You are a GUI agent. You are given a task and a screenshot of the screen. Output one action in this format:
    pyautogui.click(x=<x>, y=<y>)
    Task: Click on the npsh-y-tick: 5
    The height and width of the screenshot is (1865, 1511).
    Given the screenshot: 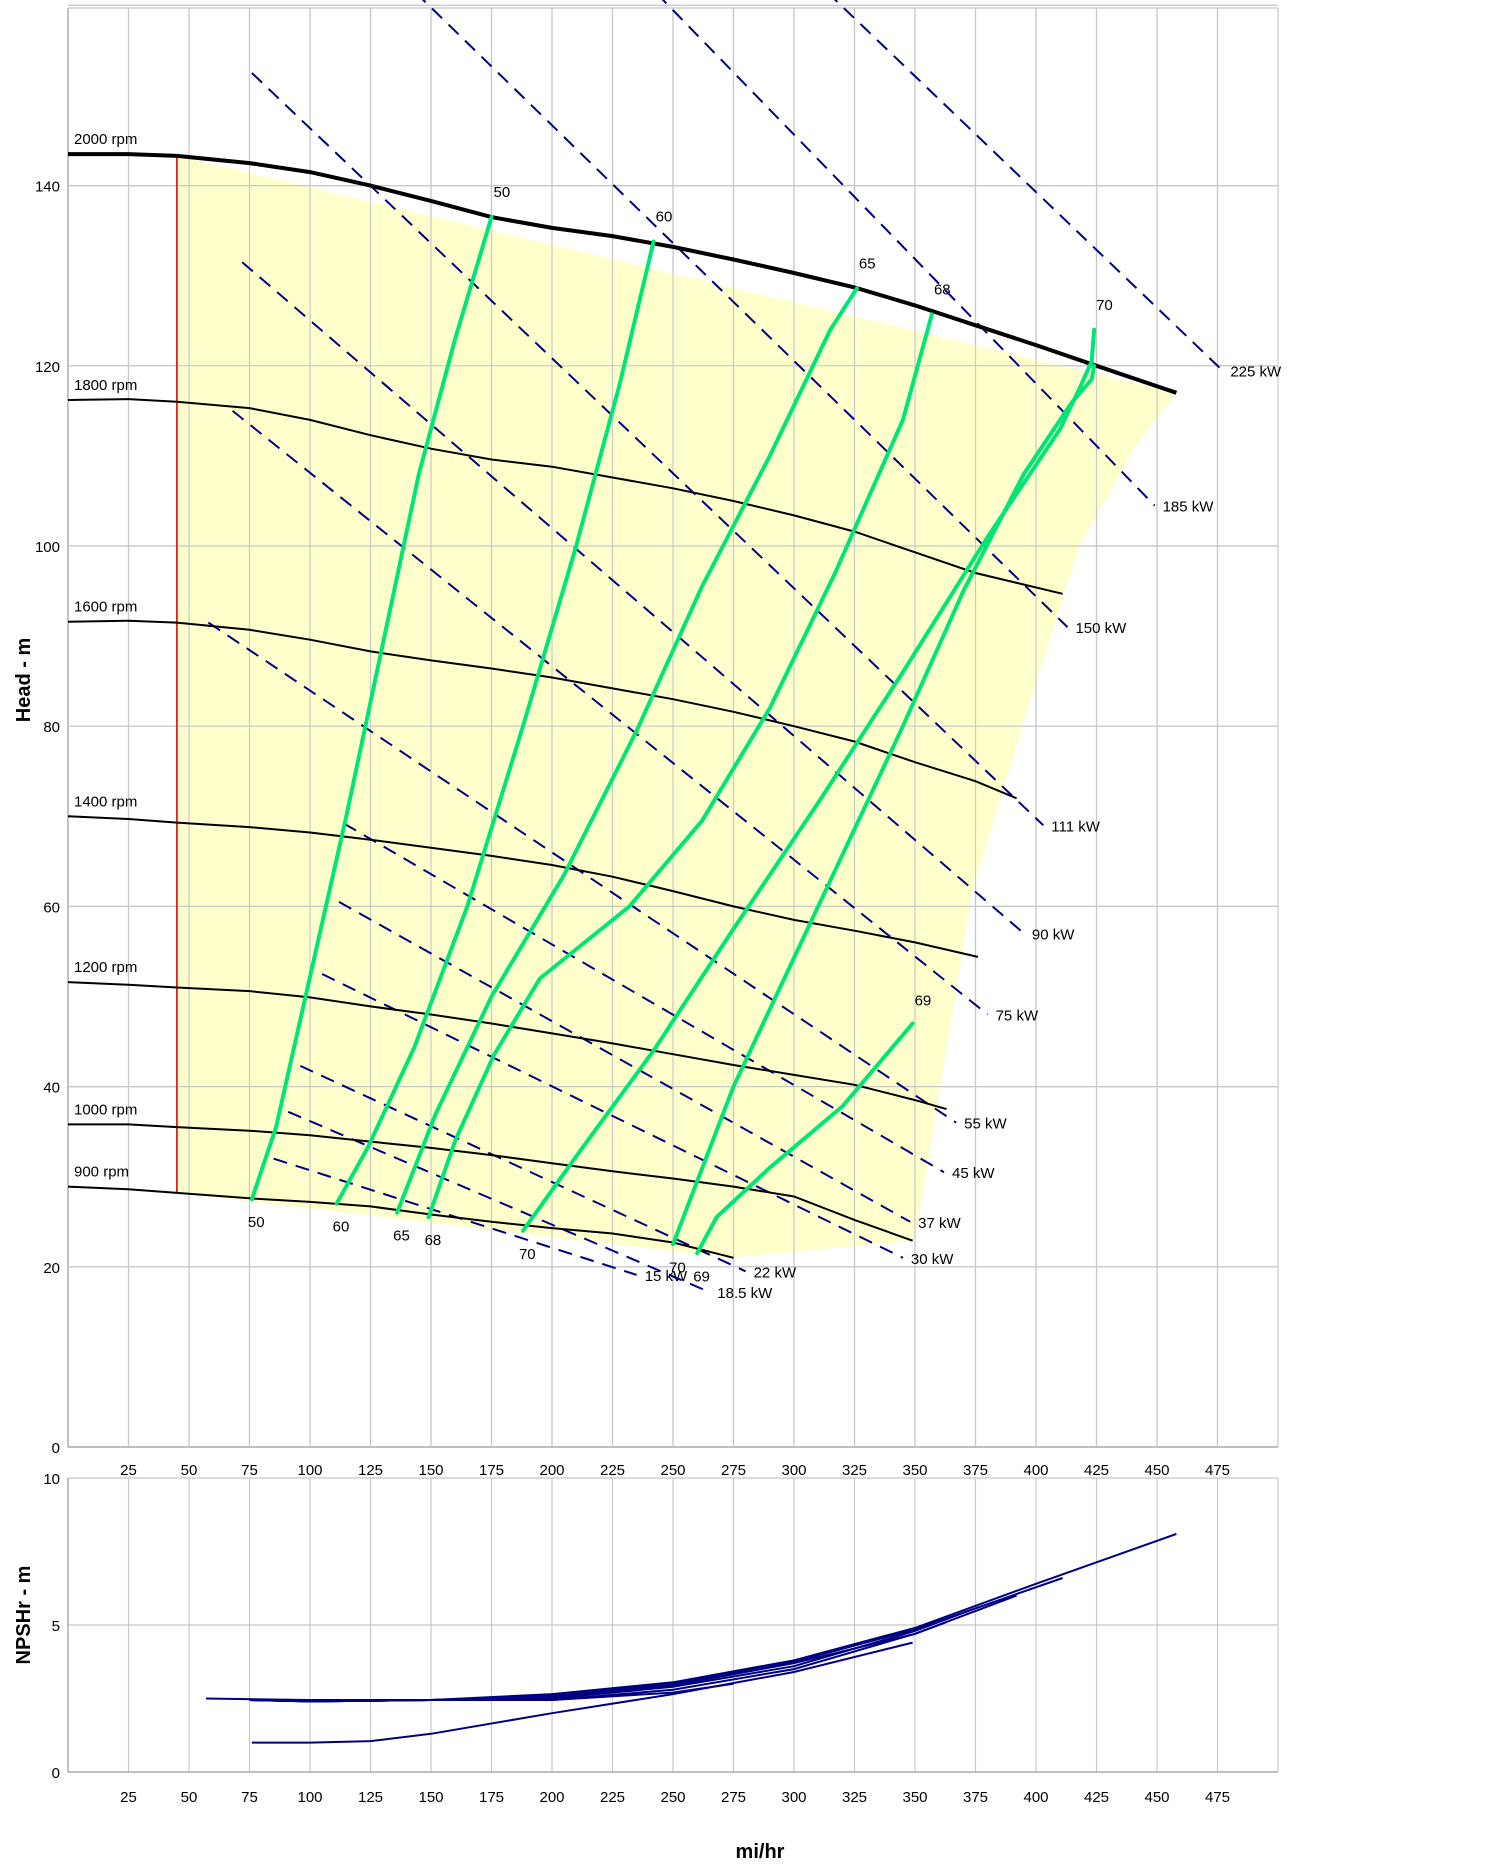 What is the action you would take?
    pyautogui.click(x=56, y=1626)
    